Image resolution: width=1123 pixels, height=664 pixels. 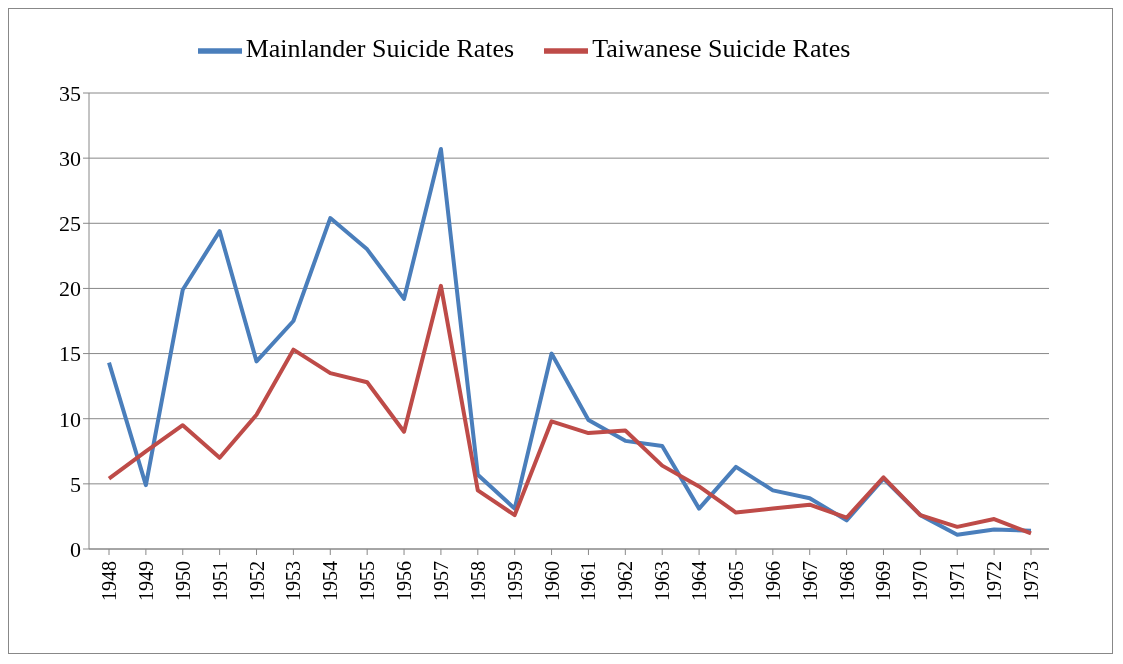 I want to click on y-tick-label: 10, so click(x=70, y=419).